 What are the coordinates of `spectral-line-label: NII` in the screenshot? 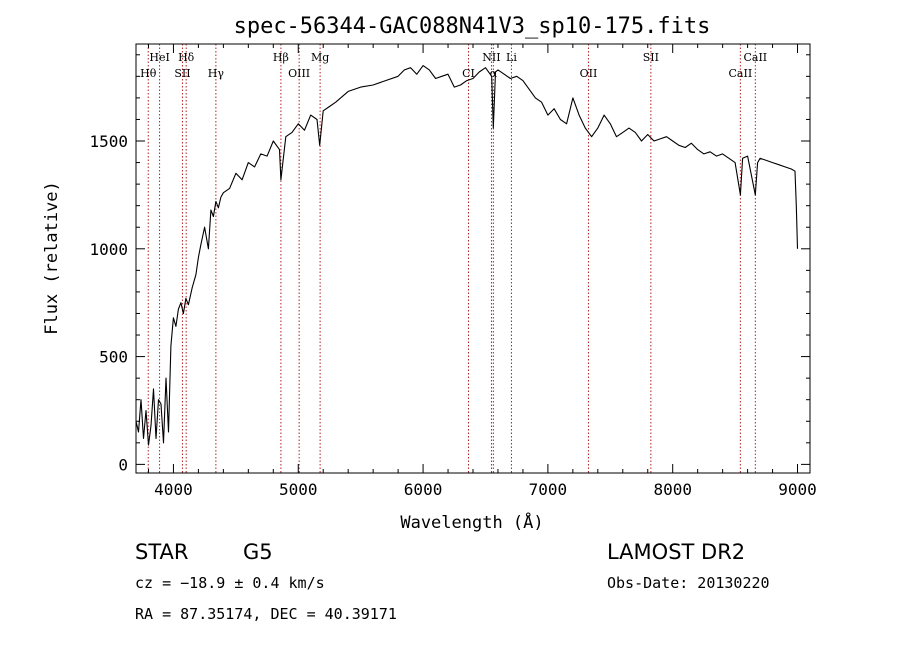 It's located at (491, 57).